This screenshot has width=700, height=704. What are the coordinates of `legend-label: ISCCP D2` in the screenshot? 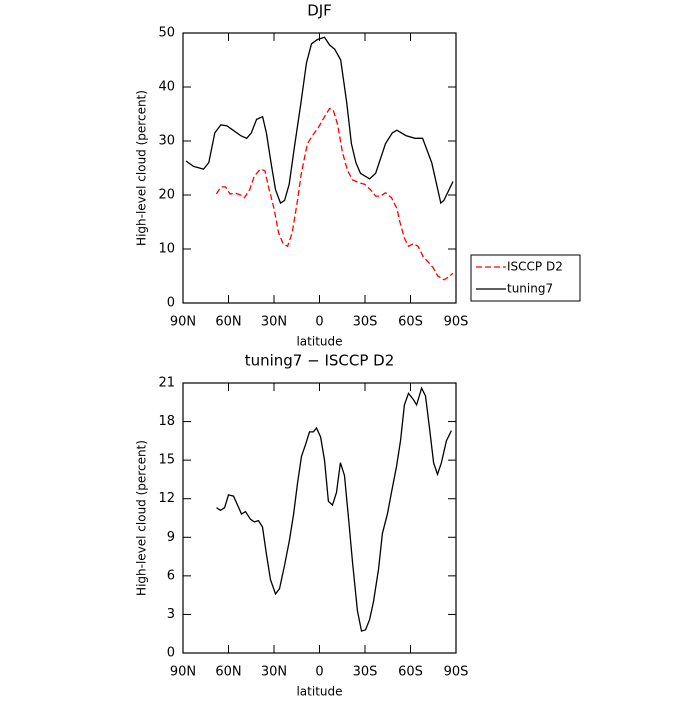 It's located at (535, 267).